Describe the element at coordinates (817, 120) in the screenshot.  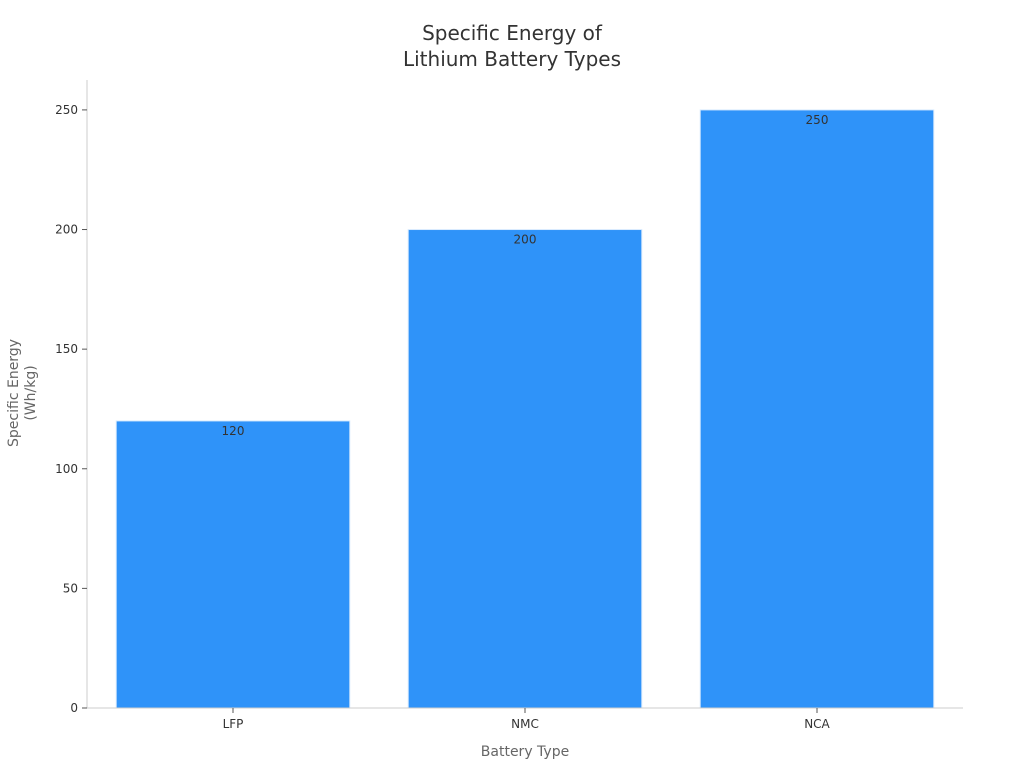
I see `data-label-nca: 250` at that location.